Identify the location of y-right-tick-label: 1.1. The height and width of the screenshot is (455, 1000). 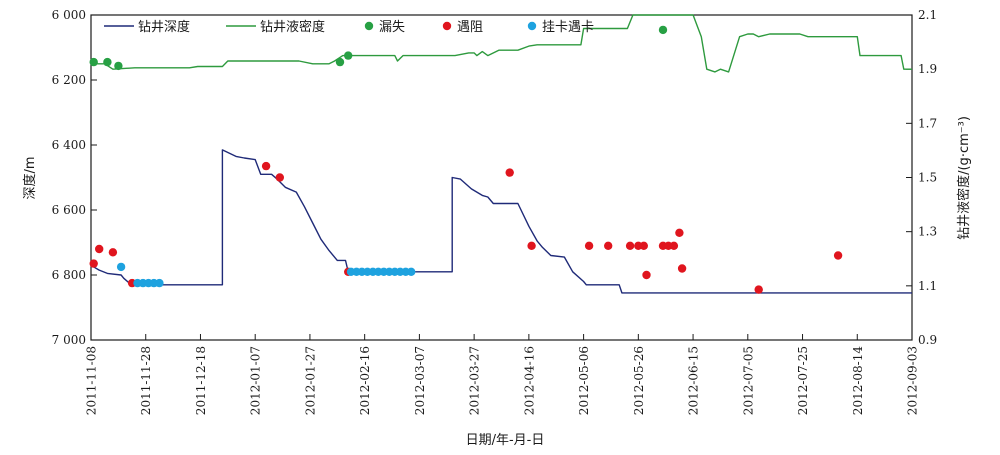
(927, 286).